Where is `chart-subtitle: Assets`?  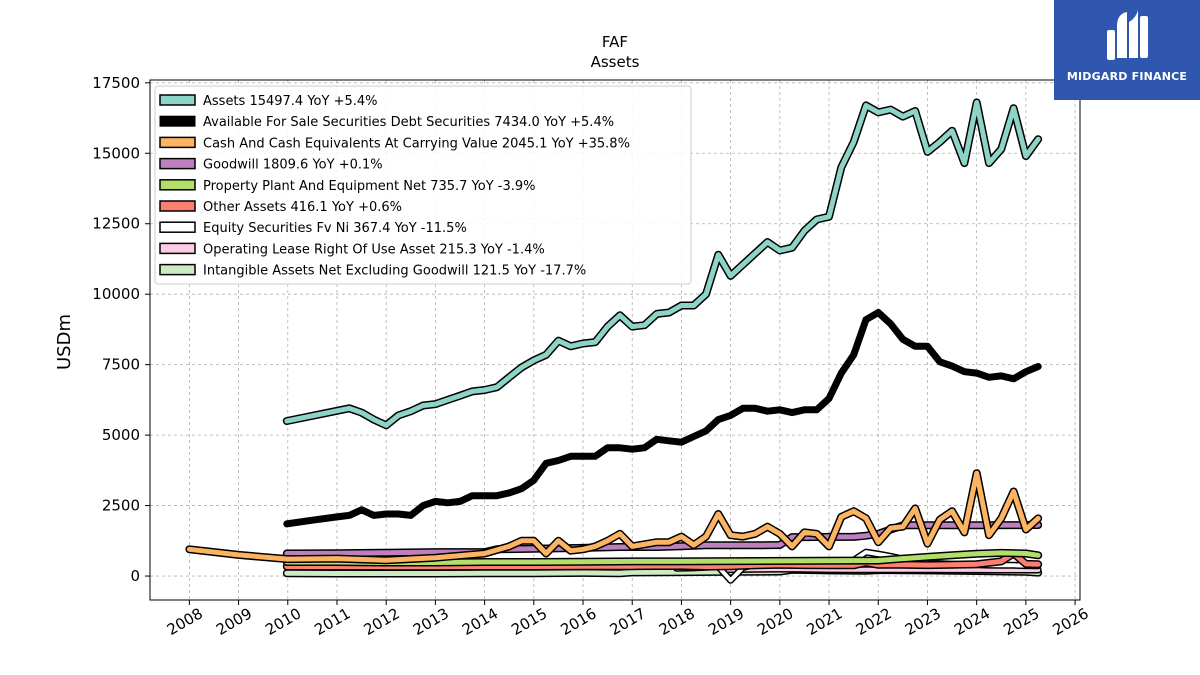
chart-subtitle: Assets is located at coordinates (615, 62).